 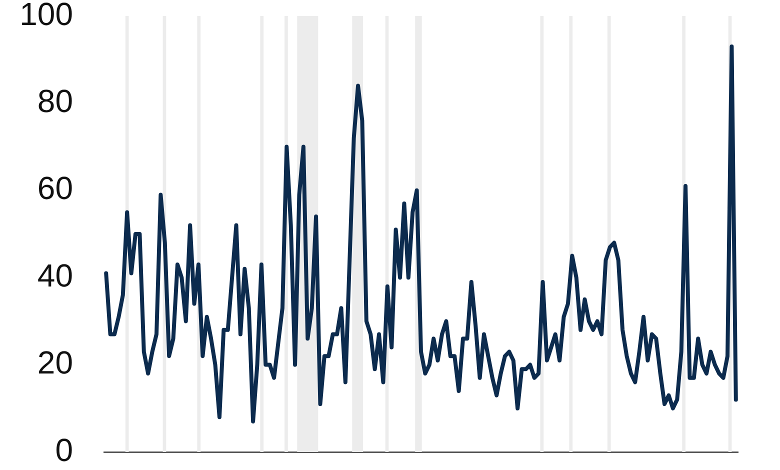 I want to click on y-tick-label: 80, so click(x=55, y=101).